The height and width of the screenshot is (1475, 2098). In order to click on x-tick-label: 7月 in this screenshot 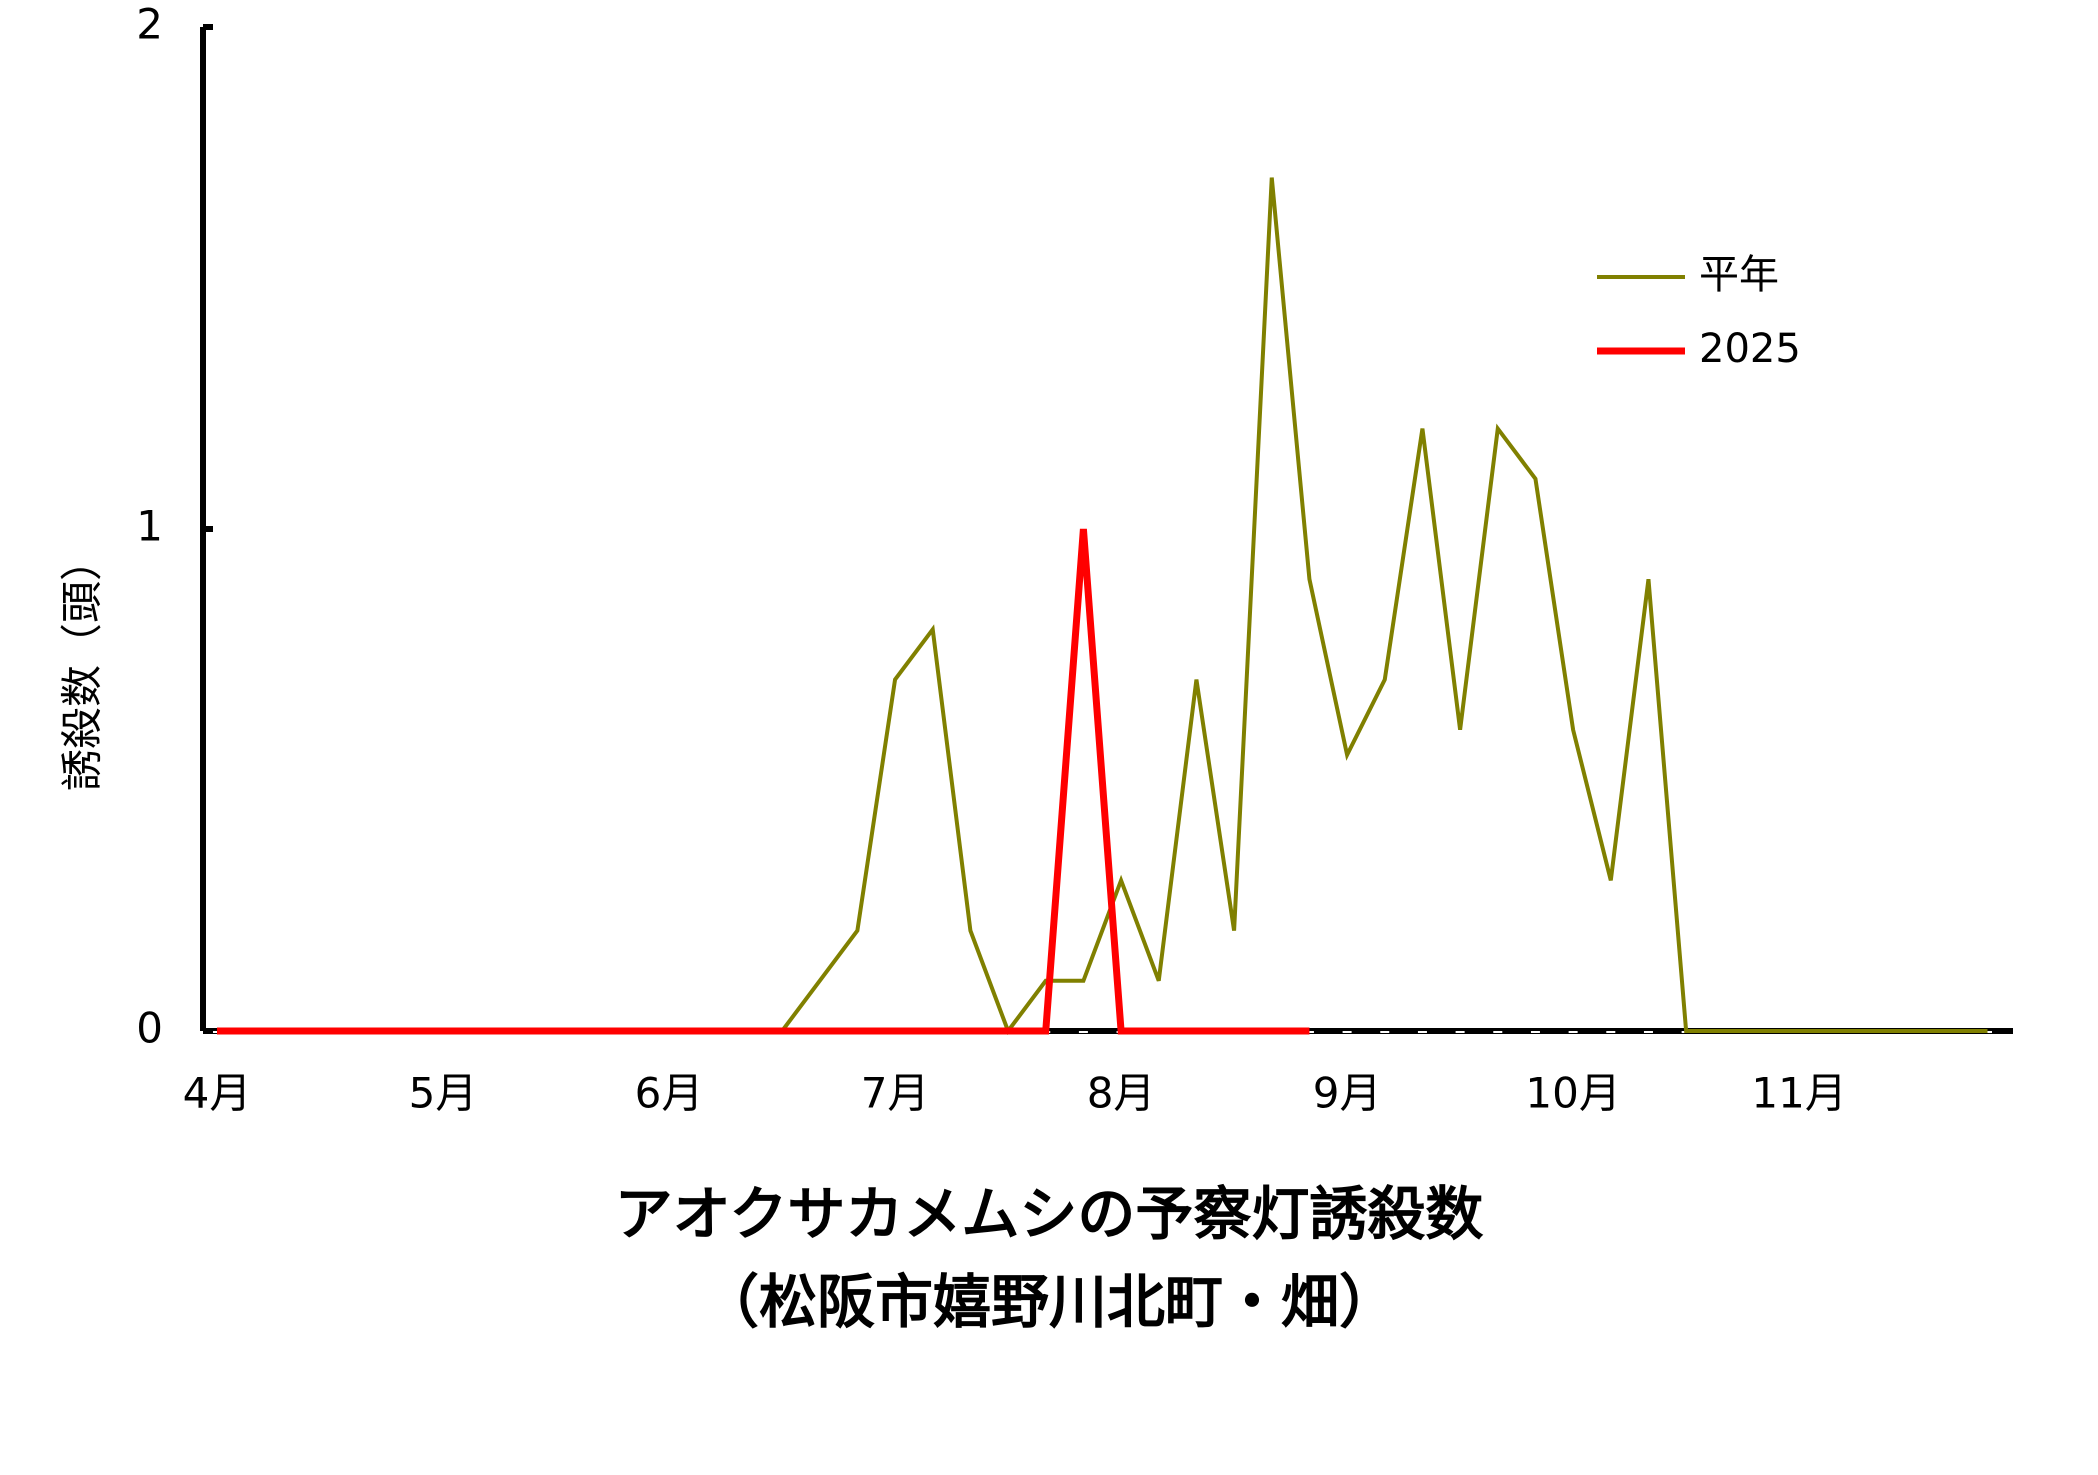, I will do `click(895, 1093)`.